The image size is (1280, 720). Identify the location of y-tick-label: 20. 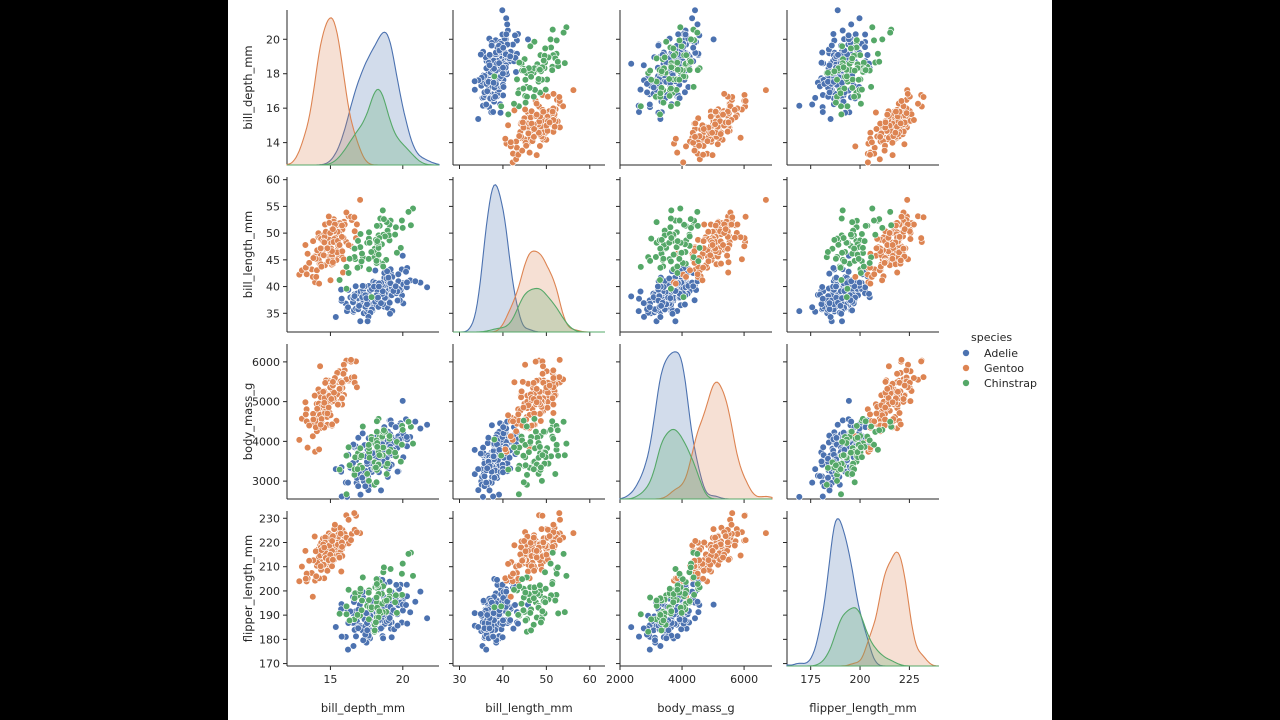
(273, 39).